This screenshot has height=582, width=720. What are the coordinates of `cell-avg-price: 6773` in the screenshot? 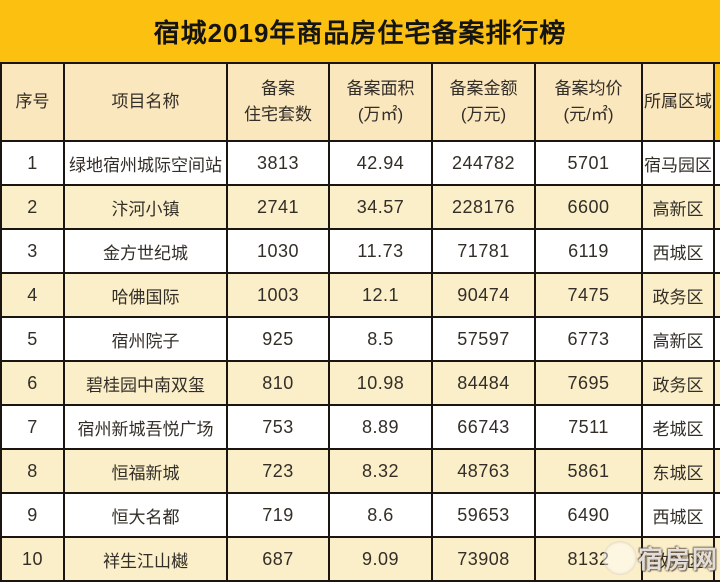 It's located at (588, 339).